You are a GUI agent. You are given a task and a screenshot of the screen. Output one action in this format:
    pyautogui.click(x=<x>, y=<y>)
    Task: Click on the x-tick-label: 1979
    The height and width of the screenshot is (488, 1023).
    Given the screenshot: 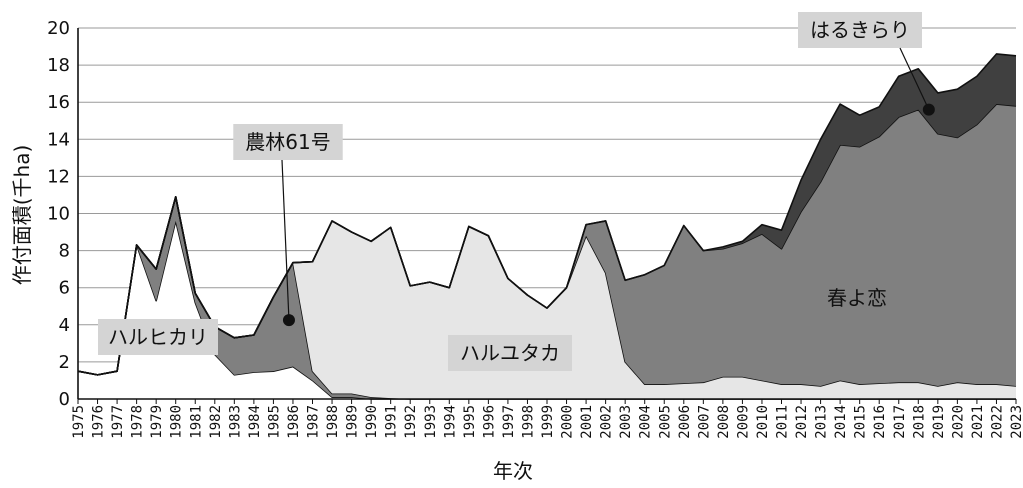 What is the action you would take?
    pyautogui.click(x=157, y=422)
    